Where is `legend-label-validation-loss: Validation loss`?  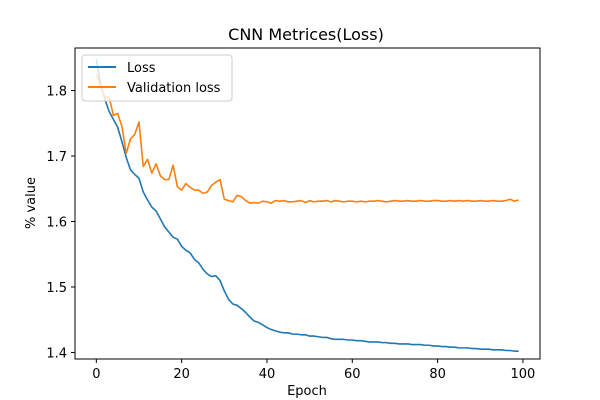 legend-label-validation-loss: Validation loss is located at coordinates (174, 88).